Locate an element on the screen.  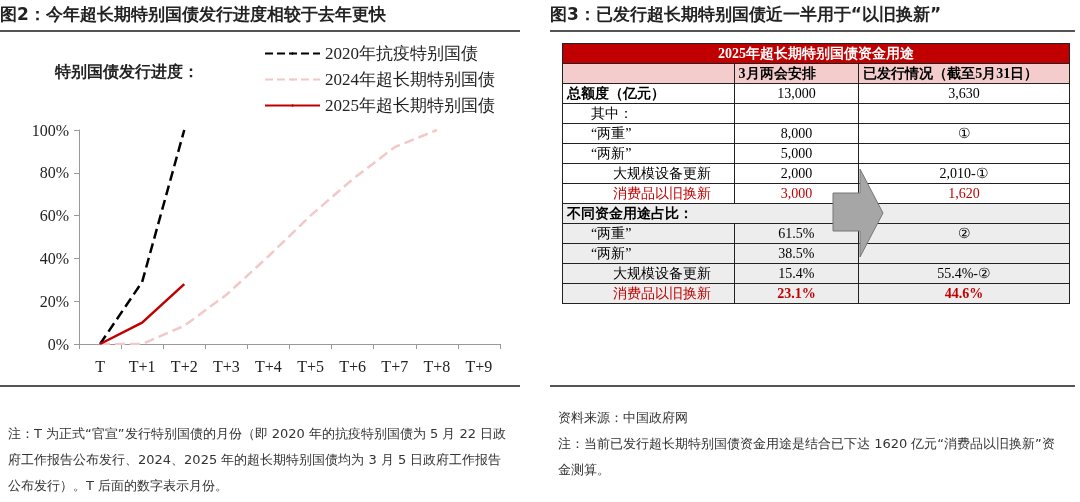
text: 13,000 is located at coordinates (796, 93).